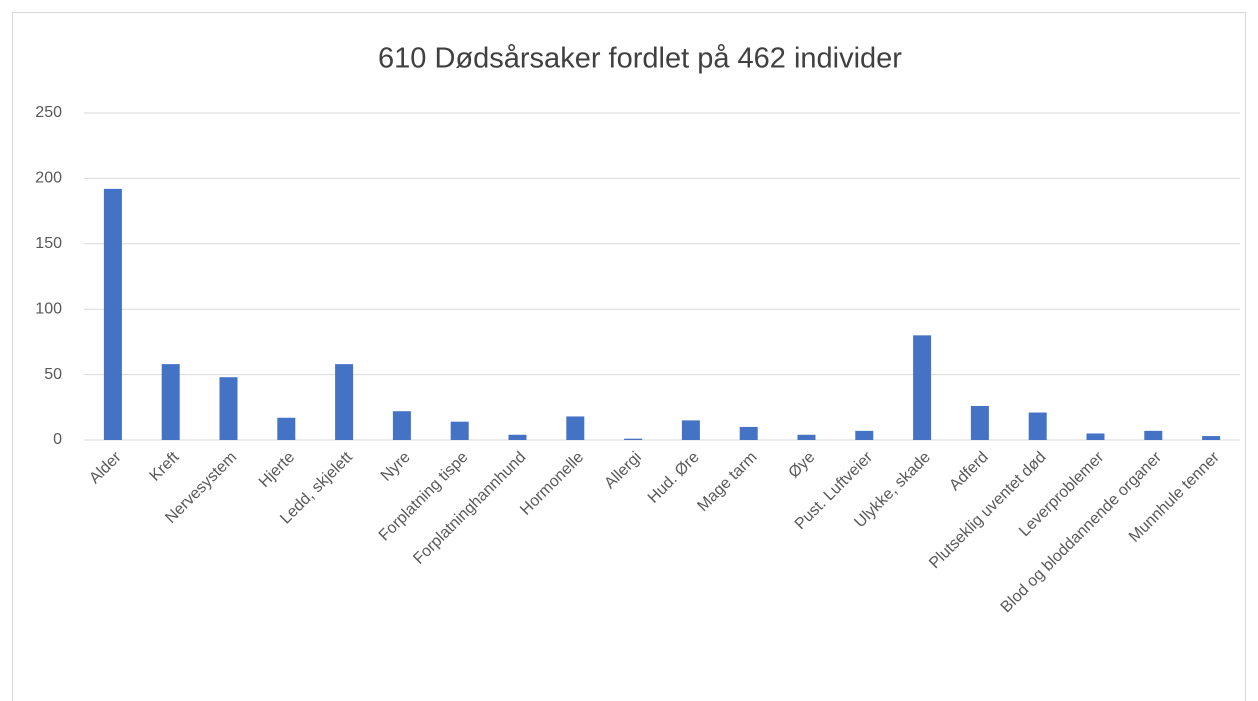  I want to click on y-tick-label: 100, so click(48, 308).